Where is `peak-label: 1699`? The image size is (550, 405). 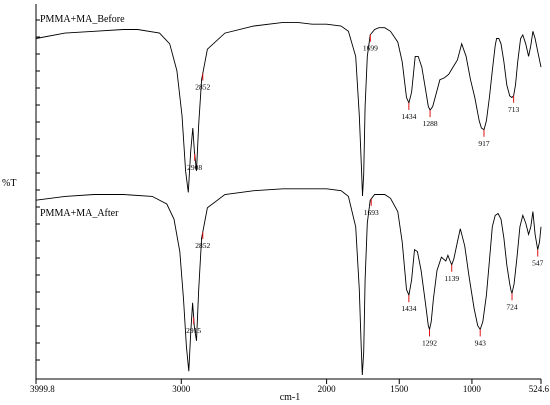 peak-label: 1699 is located at coordinates (370, 48).